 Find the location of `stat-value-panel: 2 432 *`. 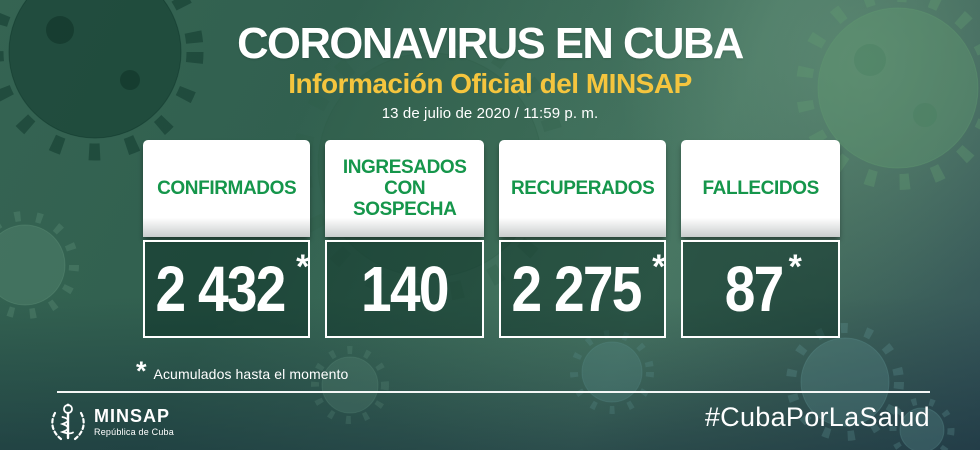

stat-value-panel: 2 432 * is located at coordinates (227, 289).